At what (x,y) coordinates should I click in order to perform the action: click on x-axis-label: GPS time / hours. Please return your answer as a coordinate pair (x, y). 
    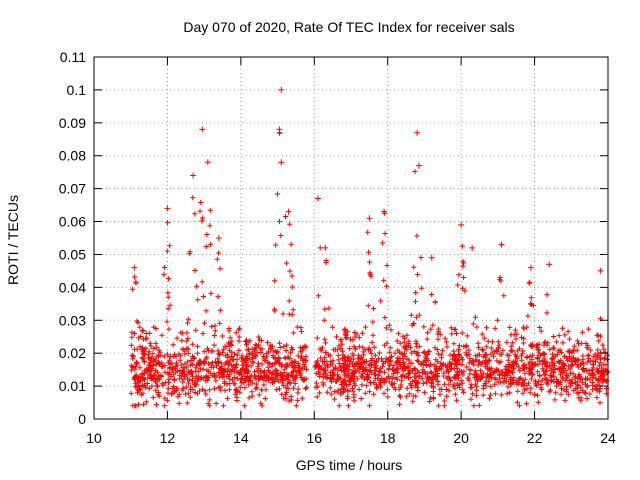
    Looking at the image, I should click on (349, 465).